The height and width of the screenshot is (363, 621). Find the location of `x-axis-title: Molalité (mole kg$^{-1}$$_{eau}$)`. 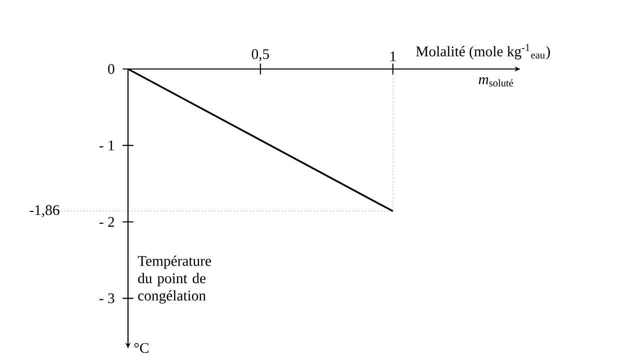

x-axis-title: Molalité (mole kg$^{-1}$$_{eau}$) is located at coordinates (483, 52).